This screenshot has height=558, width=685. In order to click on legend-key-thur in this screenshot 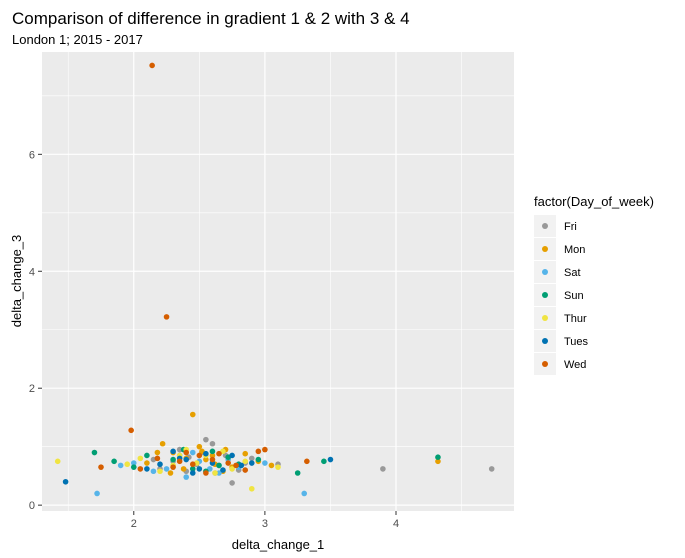, I will do `click(545, 318)`.